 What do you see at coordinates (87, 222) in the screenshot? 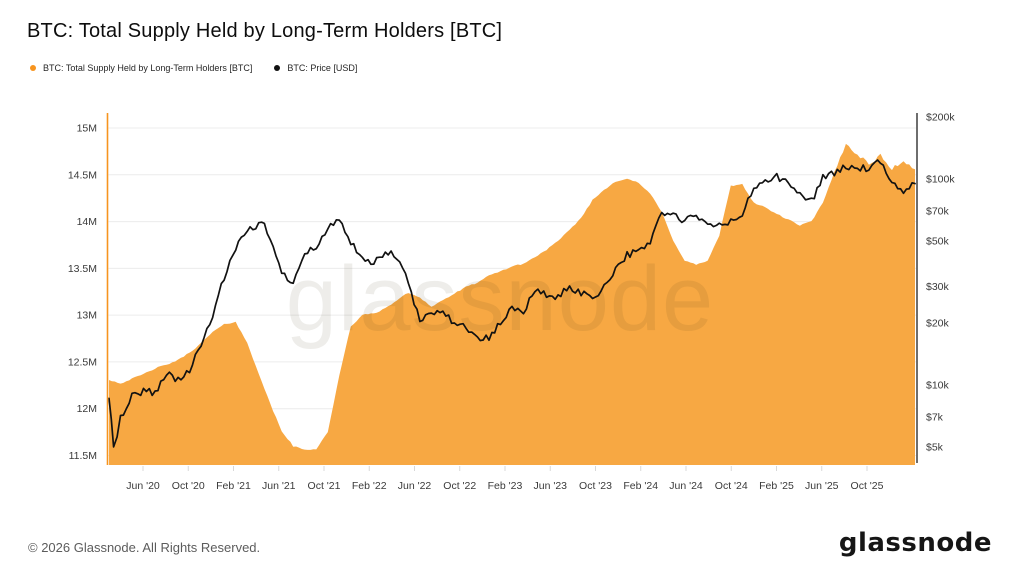
I see `y-axis-label-left: 14M` at bounding box center [87, 222].